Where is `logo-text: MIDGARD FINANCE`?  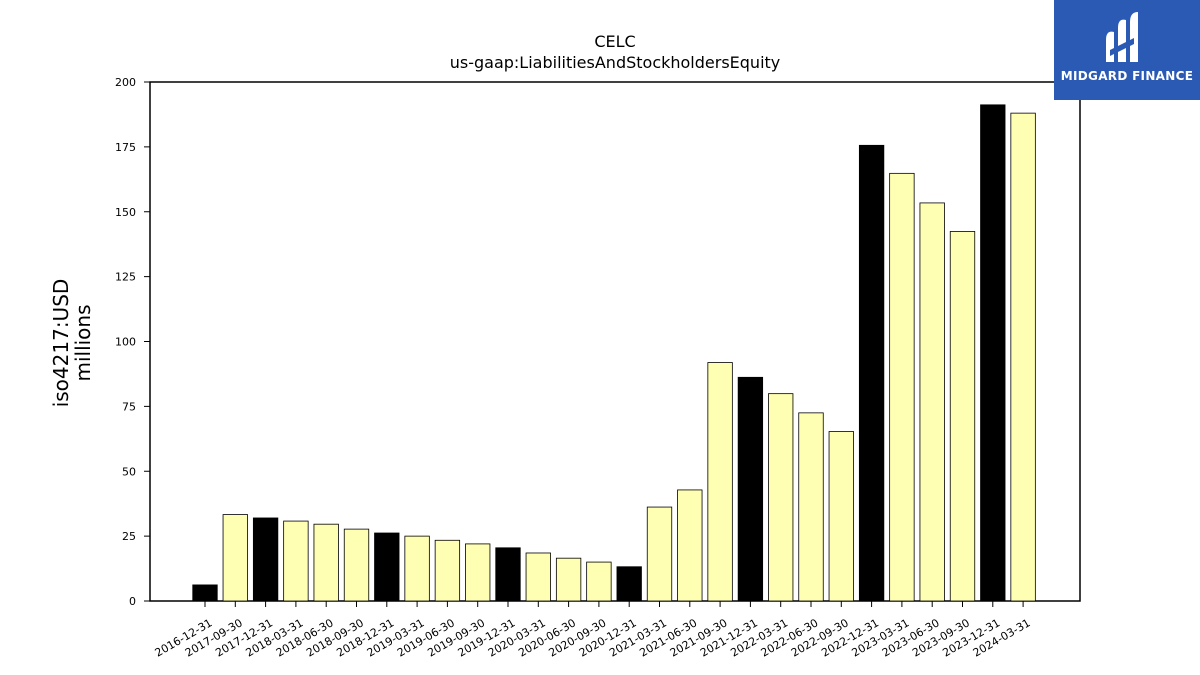 logo-text: MIDGARD FINANCE is located at coordinates (1127, 76).